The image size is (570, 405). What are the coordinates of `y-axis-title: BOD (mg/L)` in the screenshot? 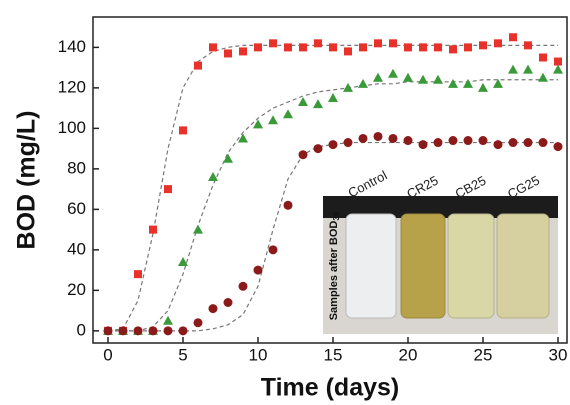 It's located at (27, 180).